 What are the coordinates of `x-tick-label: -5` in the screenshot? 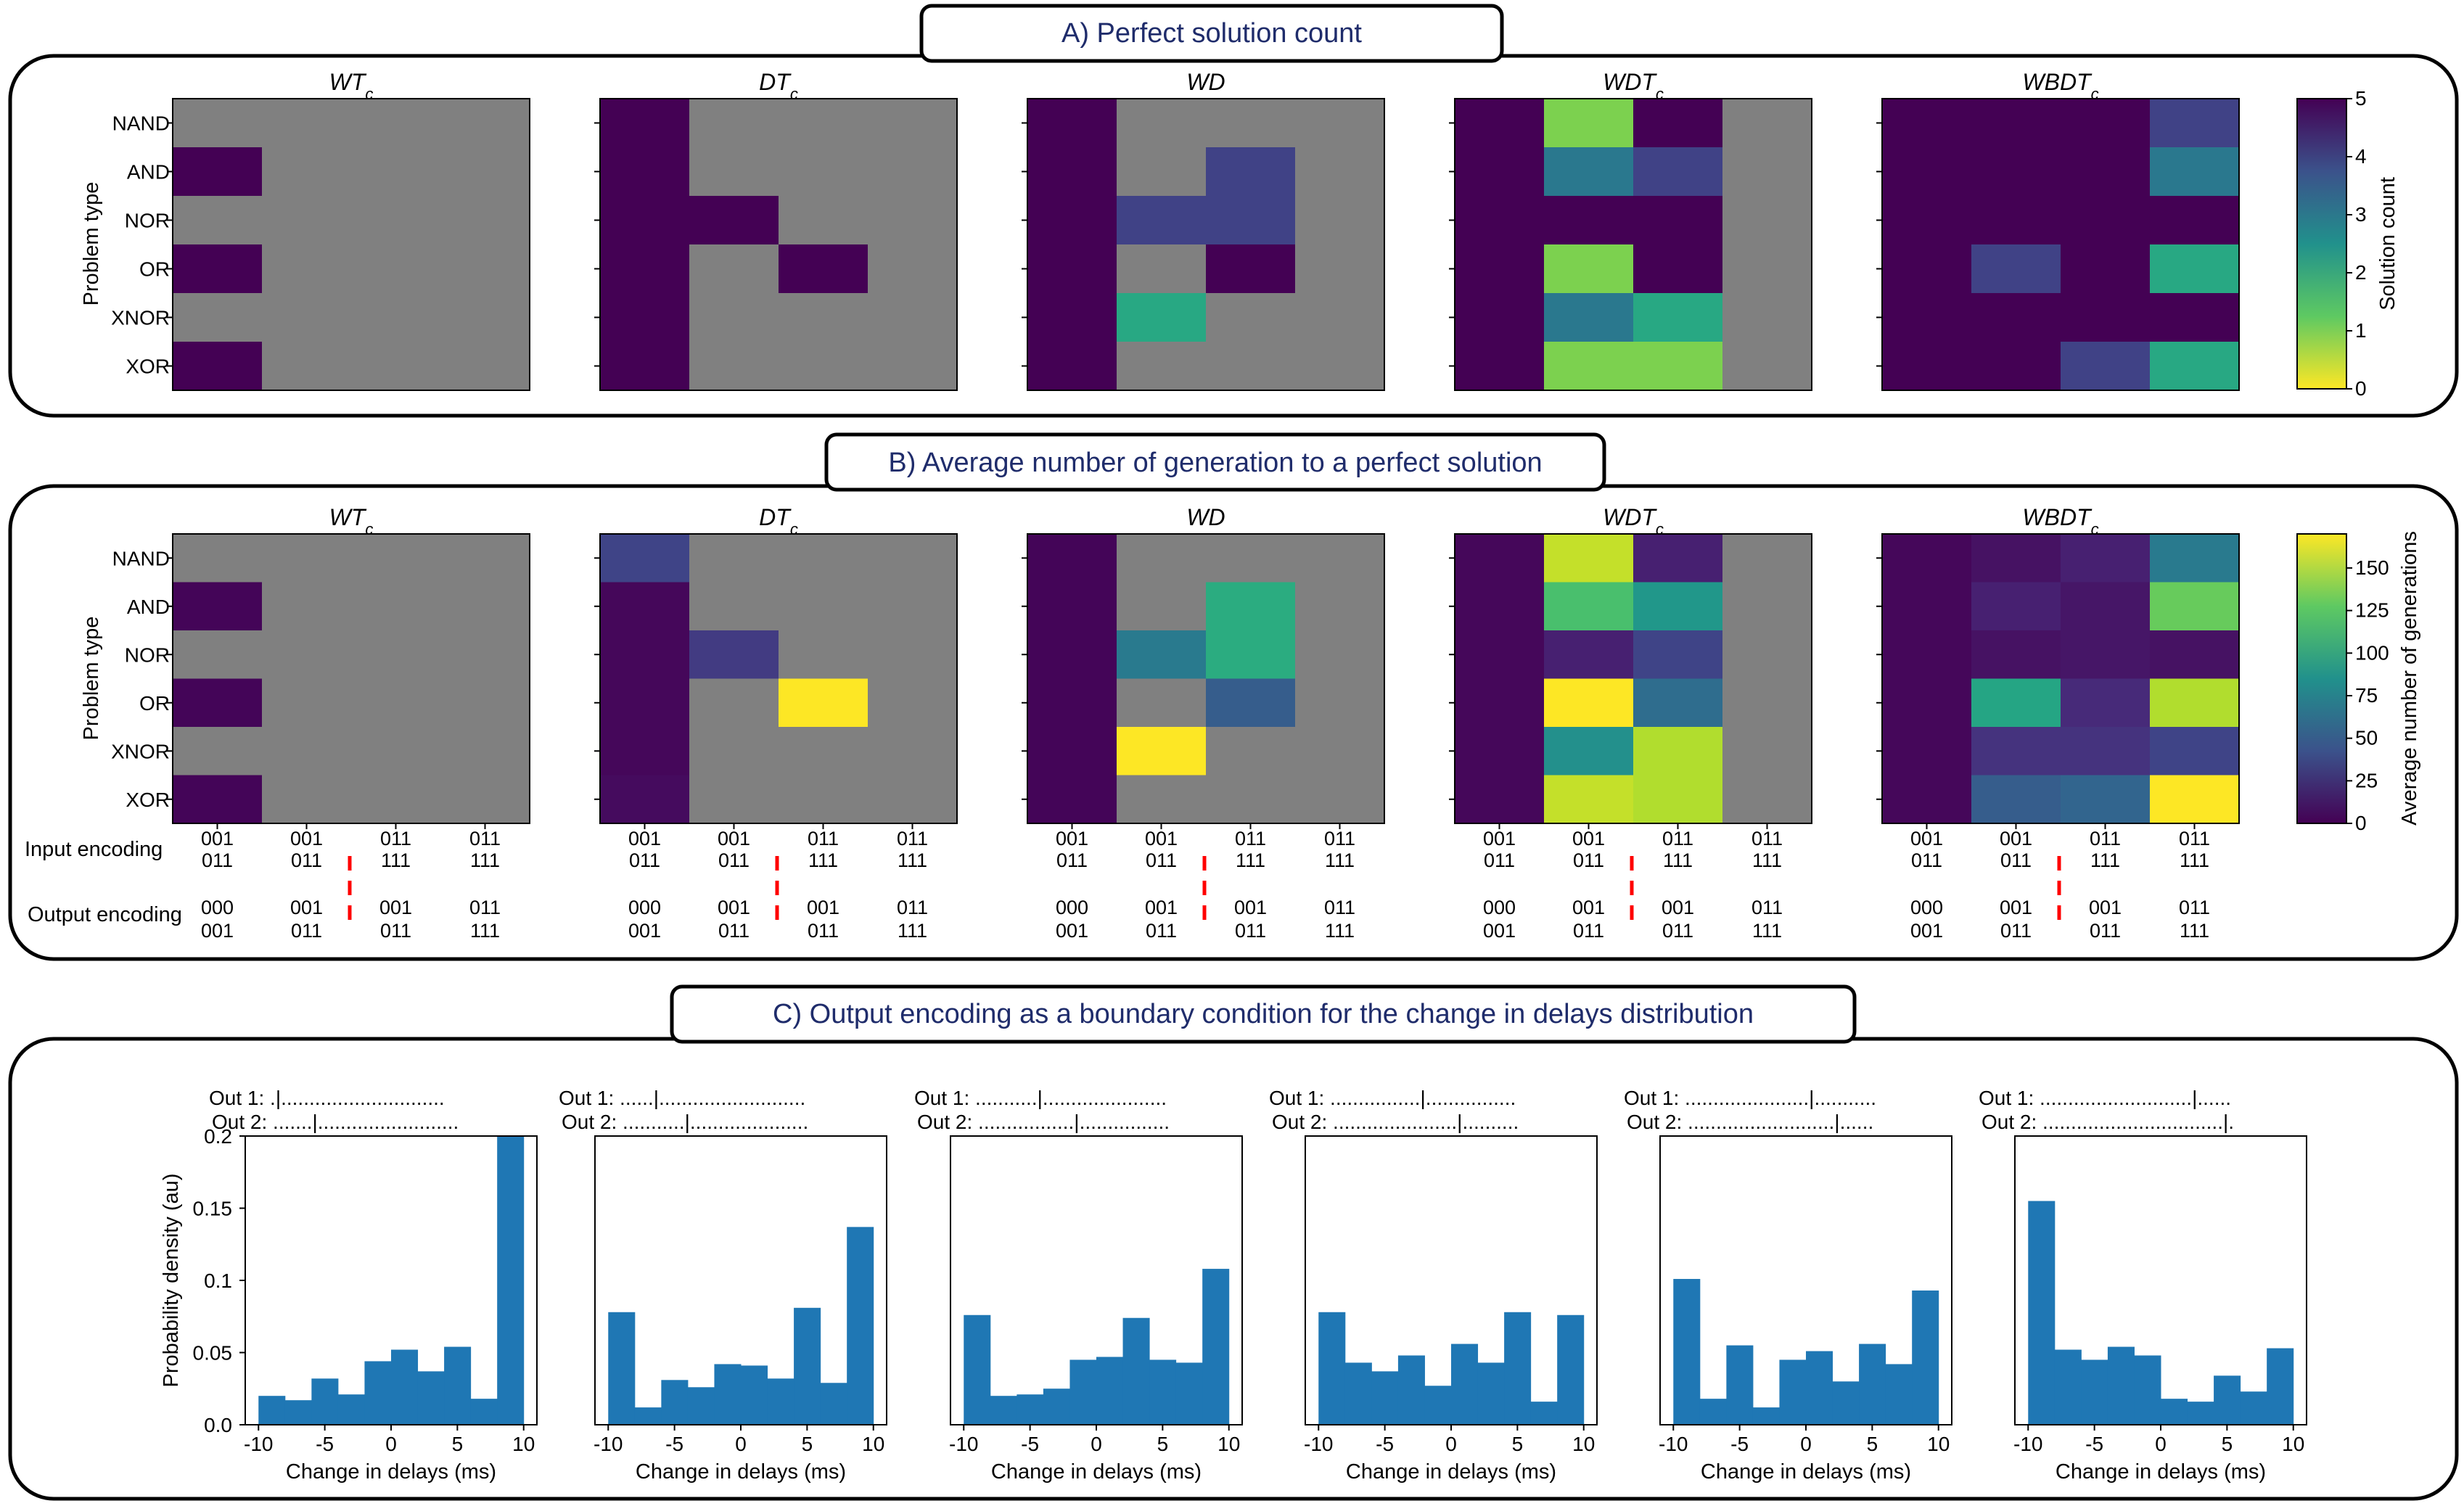 It's located at (1385, 1444).